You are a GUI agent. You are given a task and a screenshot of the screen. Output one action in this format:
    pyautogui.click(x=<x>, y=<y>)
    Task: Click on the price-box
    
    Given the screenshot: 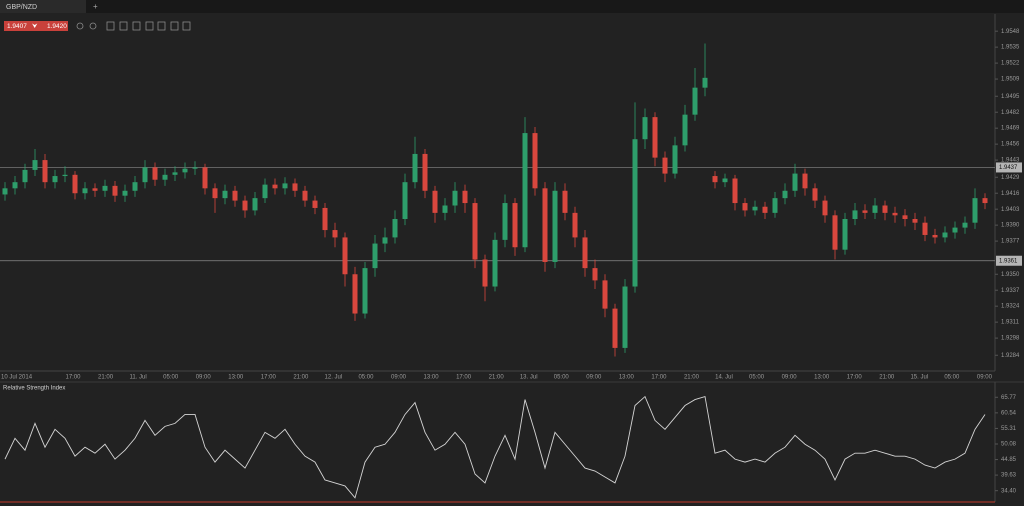 What is the action you would take?
    pyautogui.click(x=36, y=26)
    